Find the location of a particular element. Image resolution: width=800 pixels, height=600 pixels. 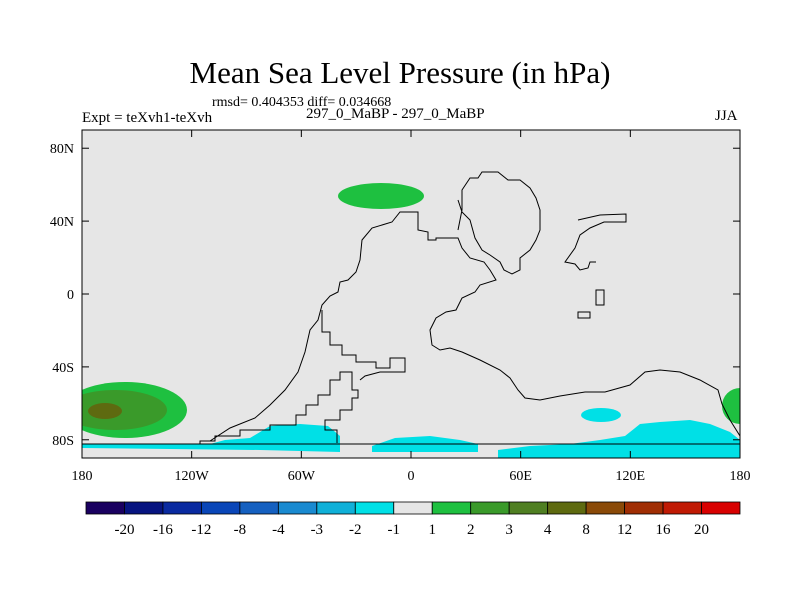

legend-label: 4 is located at coordinates (548, 530).